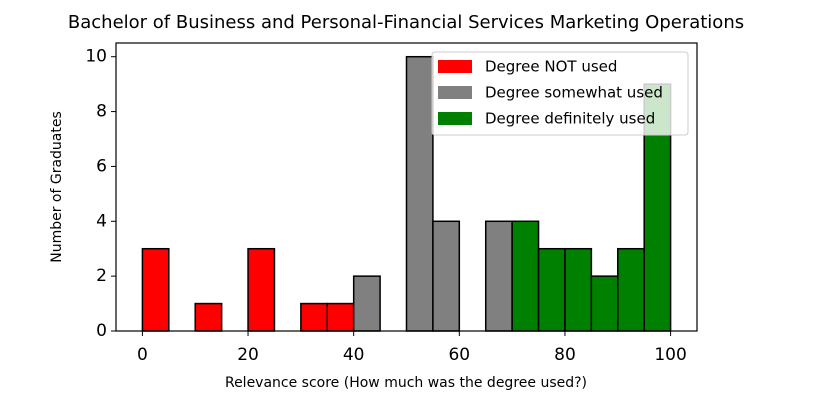 Image resolution: width=813 pixels, height=408 pixels. I want to click on x-tick-label: 40, so click(354, 355).